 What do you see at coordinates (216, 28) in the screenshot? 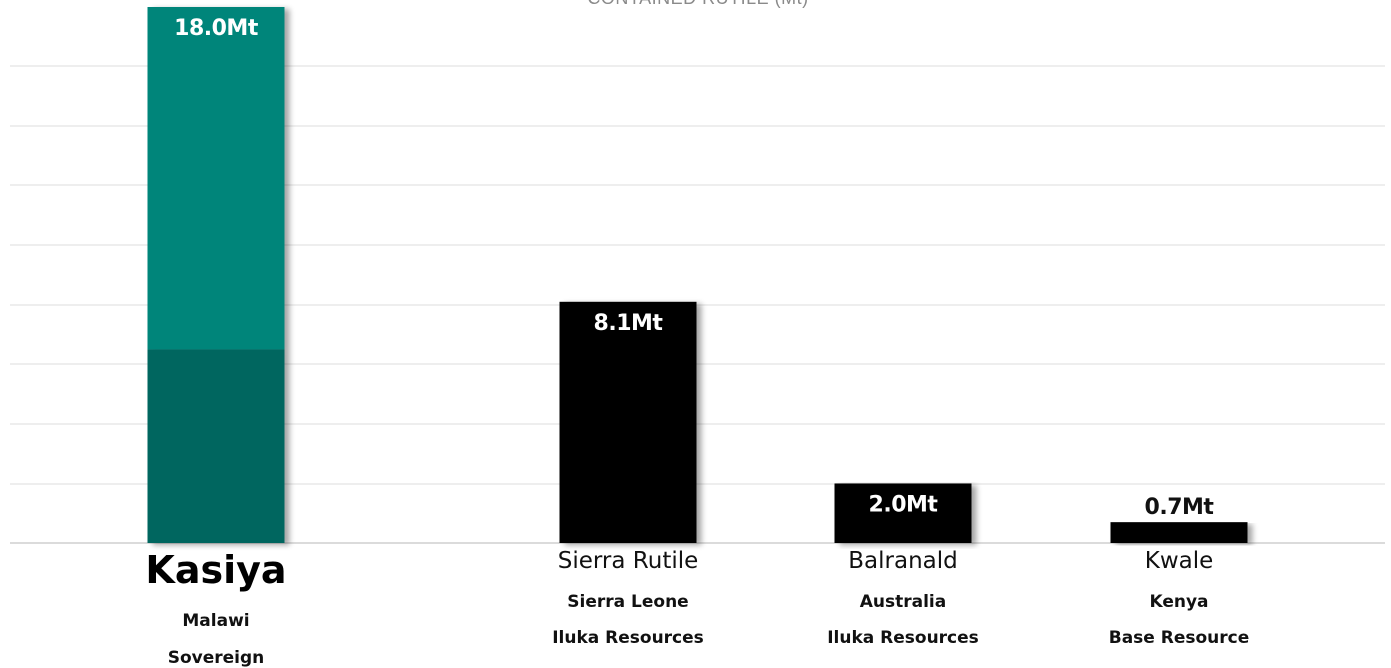
I see `value-label-kasiya: 18.0Mt` at bounding box center [216, 28].